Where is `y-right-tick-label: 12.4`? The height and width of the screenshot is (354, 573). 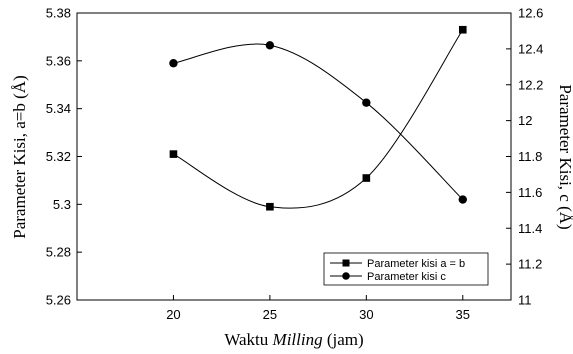
y-right-tick-label: 12.4 is located at coordinates (530, 48).